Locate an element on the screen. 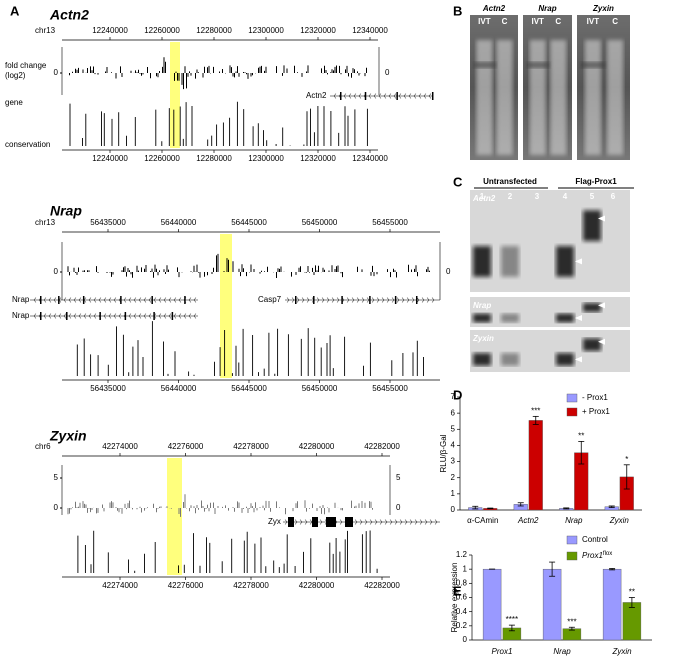  y-tick-label: 3 is located at coordinates (453, 461).